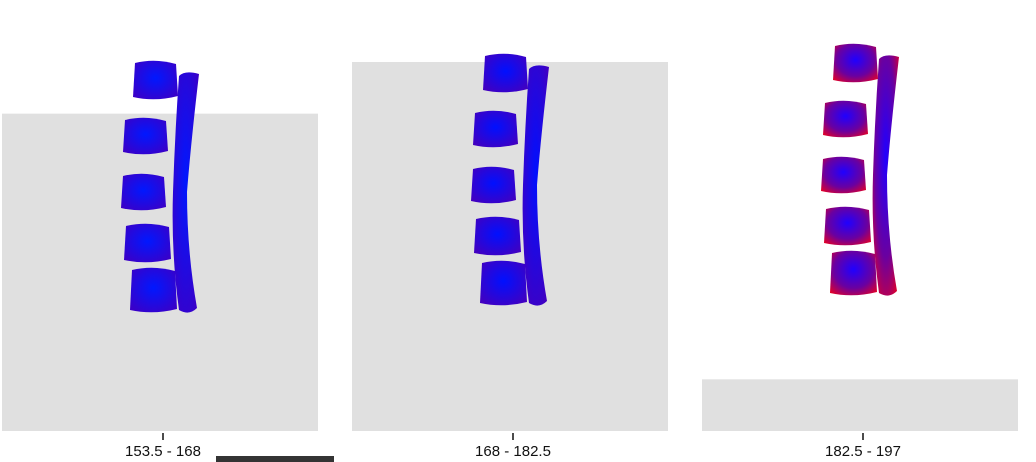 Image resolution: width=1036 pixels, height=462 pixels. What do you see at coordinates (275, 459) in the screenshot?
I see `x-axis-title-cropped` at bounding box center [275, 459].